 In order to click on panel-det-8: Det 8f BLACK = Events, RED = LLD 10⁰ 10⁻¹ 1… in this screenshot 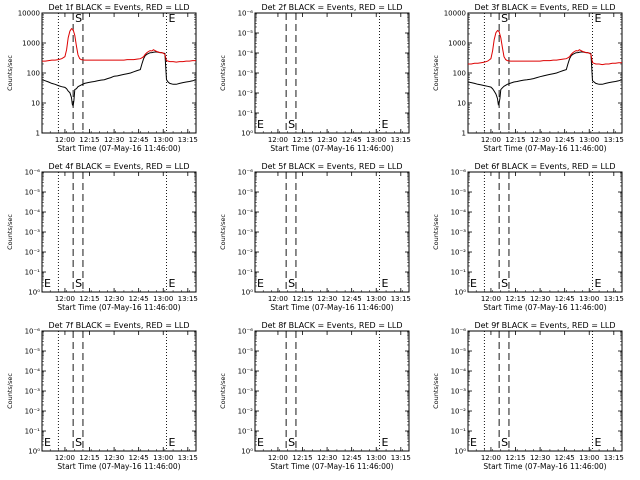, I will do `click(315, 396)`.